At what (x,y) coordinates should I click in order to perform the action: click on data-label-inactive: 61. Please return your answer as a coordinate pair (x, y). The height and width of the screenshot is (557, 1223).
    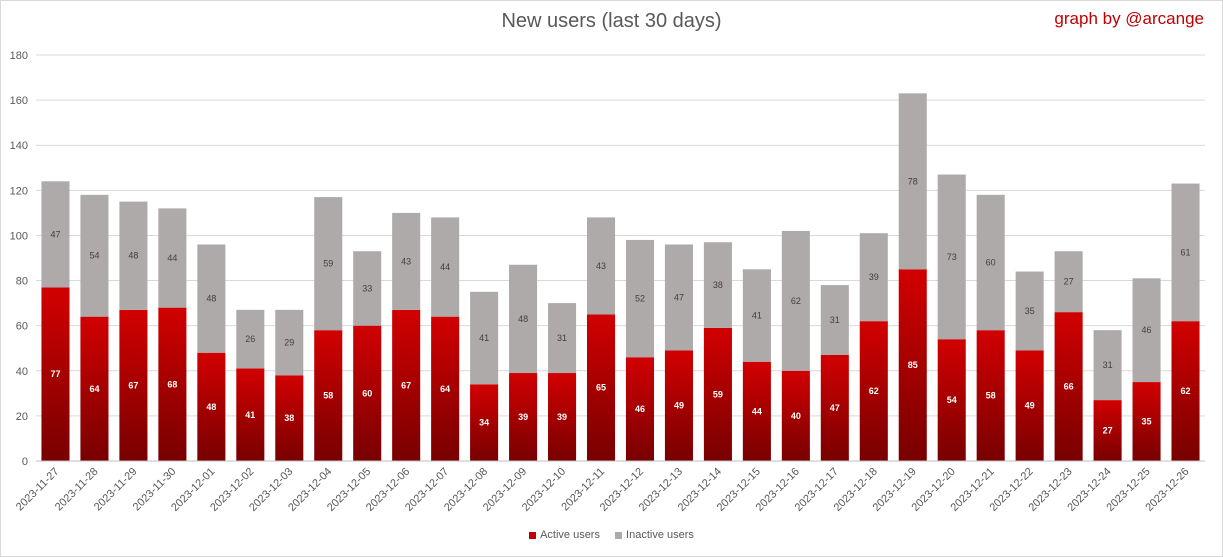
    Looking at the image, I should click on (1186, 252).